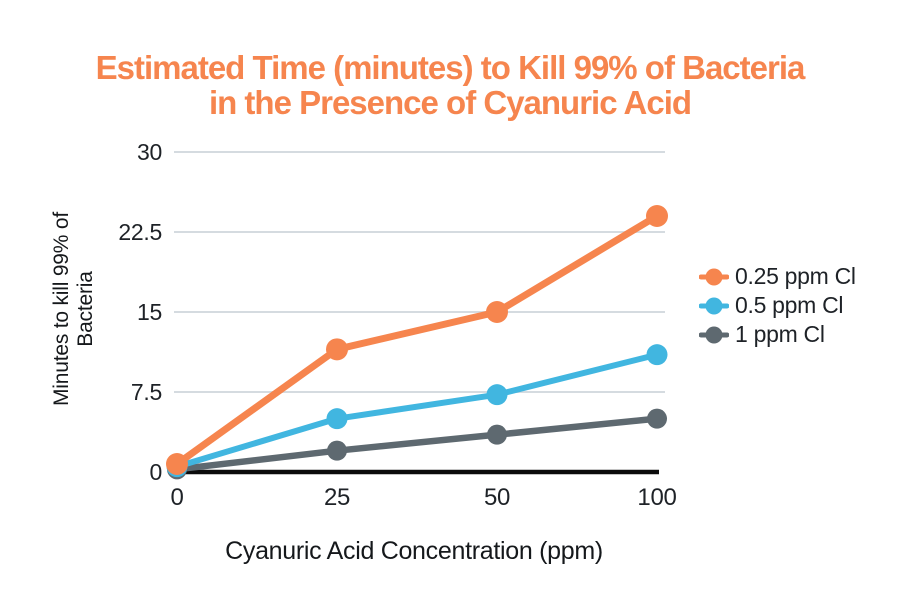 This screenshot has height=600, width=900. I want to click on chart-legend: 0.25 ppm Cl 0.5 ppm Cl 1 ppm Cl, so click(777, 305).